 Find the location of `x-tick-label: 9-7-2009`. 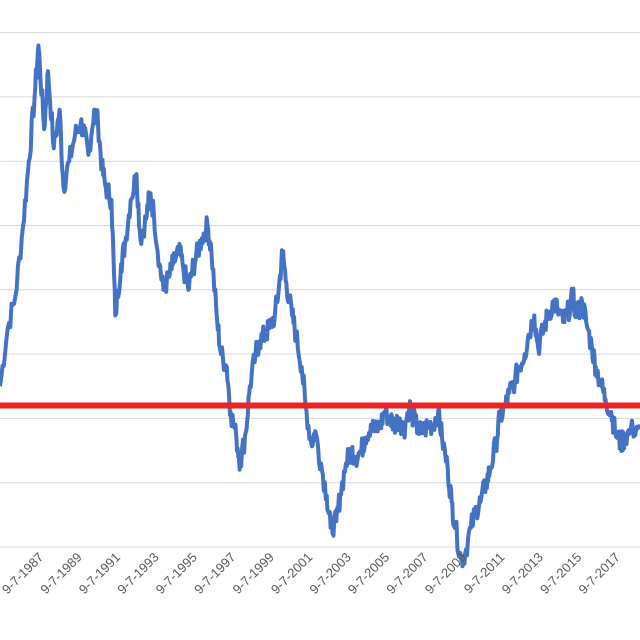

x-tick-label: 9-7-2009 is located at coordinates (445, 573).